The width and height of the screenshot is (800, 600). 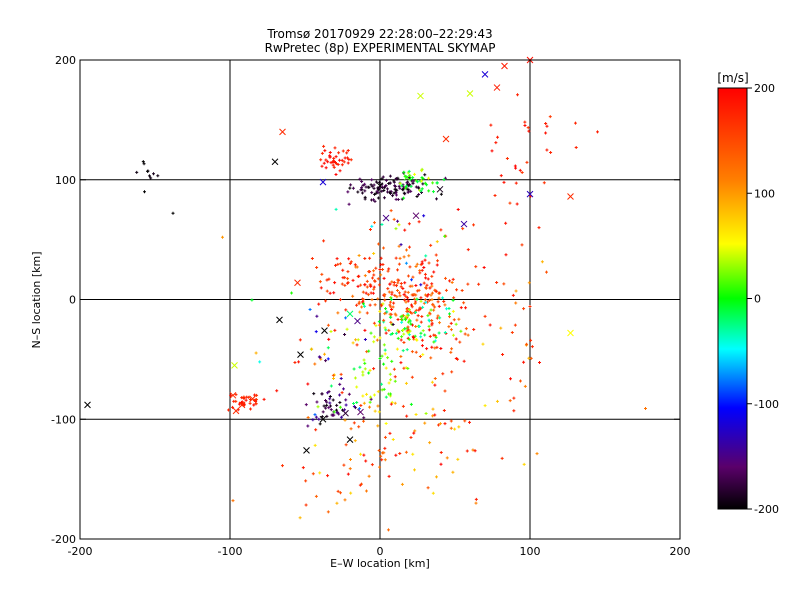 What do you see at coordinates (36, 299) in the screenshot?
I see `y-axis-label: N–S location [km]` at bounding box center [36, 299].